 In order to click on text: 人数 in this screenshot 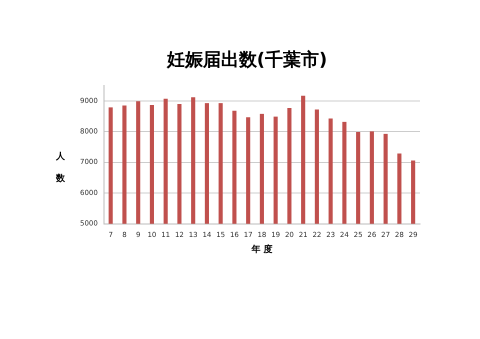, I will do `click(60, 168)`.